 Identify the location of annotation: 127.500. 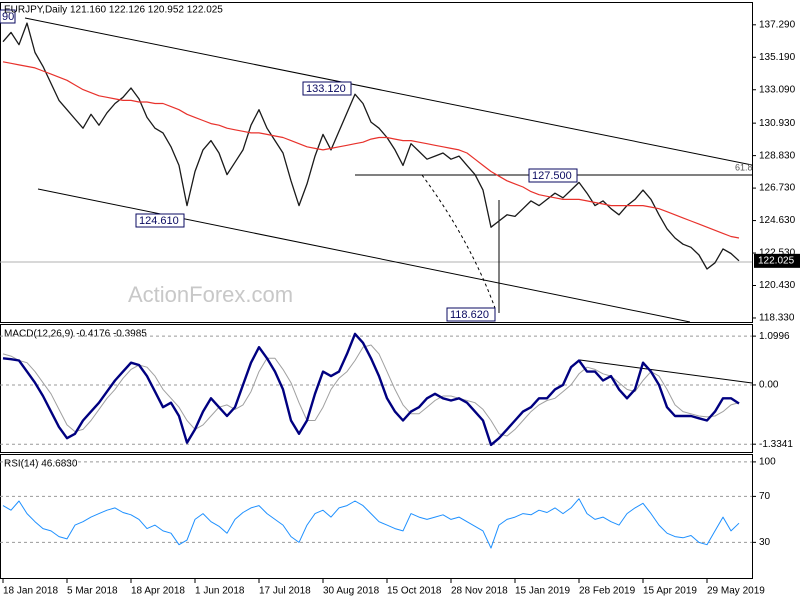
(552, 176).